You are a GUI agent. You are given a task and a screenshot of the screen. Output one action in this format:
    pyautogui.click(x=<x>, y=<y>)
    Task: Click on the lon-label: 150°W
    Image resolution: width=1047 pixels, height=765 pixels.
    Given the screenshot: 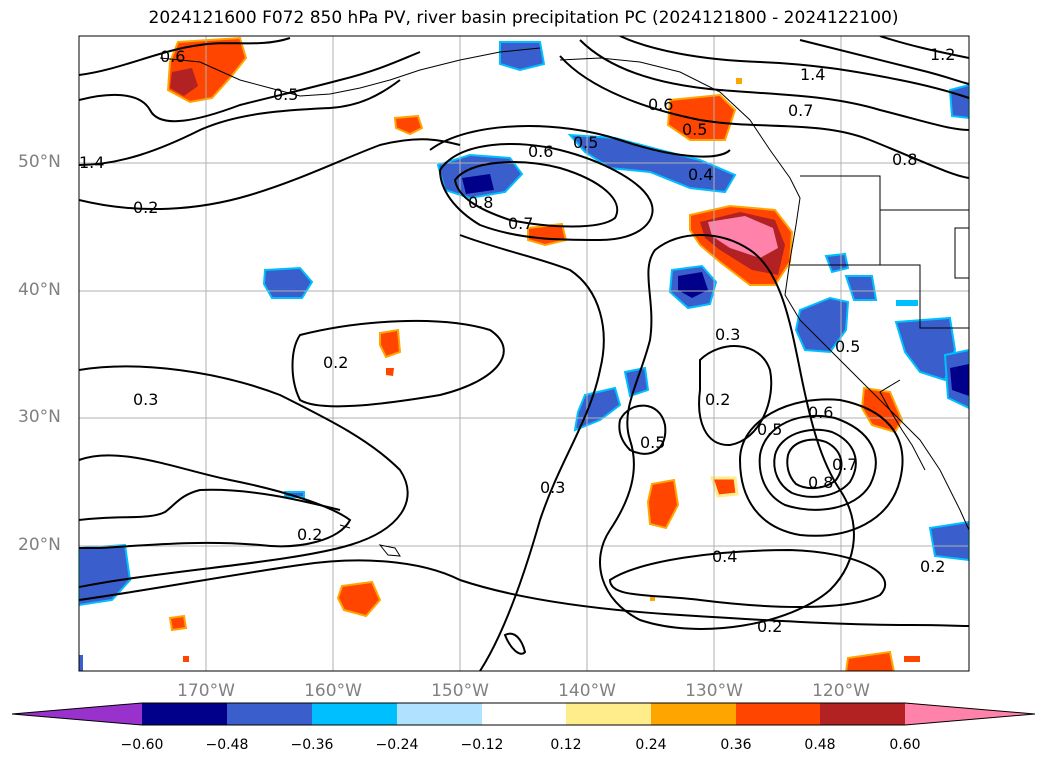 What is the action you would take?
    pyautogui.click(x=460, y=691)
    